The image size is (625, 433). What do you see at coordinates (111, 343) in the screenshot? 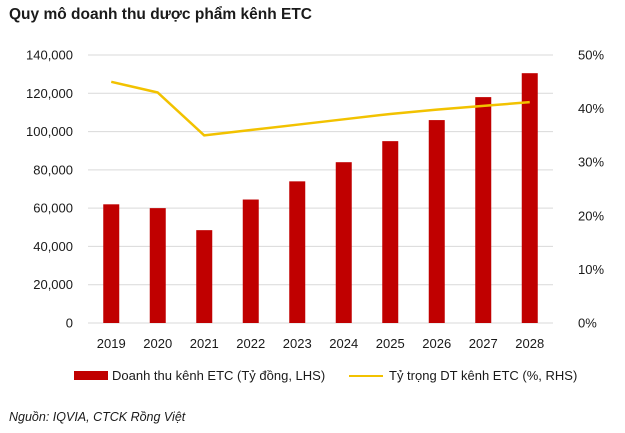
I see `x-tick-label: 2019` at bounding box center [111, 343].